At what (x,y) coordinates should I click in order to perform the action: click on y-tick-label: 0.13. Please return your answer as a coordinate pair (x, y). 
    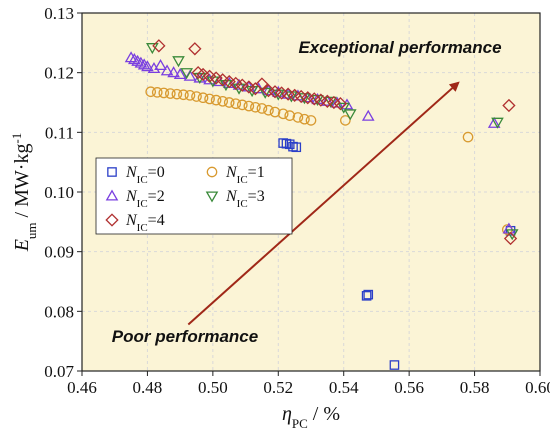
    Looking at the image, I should click on (59, 13).